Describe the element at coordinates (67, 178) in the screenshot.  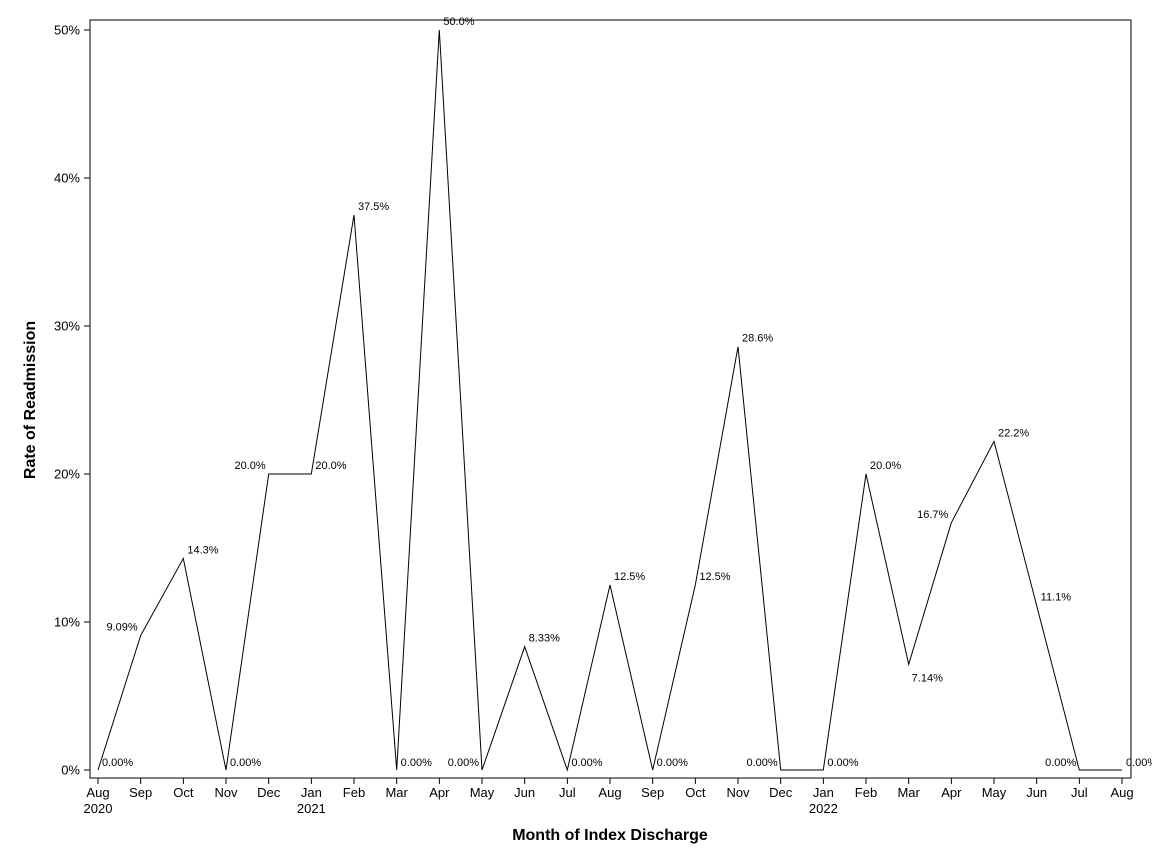
I see `y-tick-label: 40%` at that location.